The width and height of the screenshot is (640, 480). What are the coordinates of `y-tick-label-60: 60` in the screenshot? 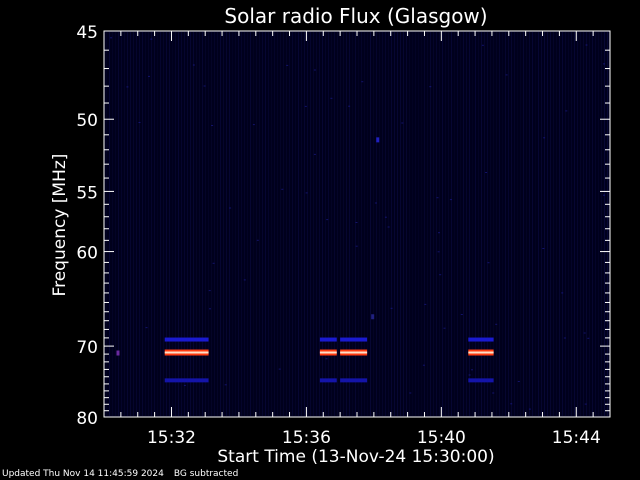 It's located at (87, 254).